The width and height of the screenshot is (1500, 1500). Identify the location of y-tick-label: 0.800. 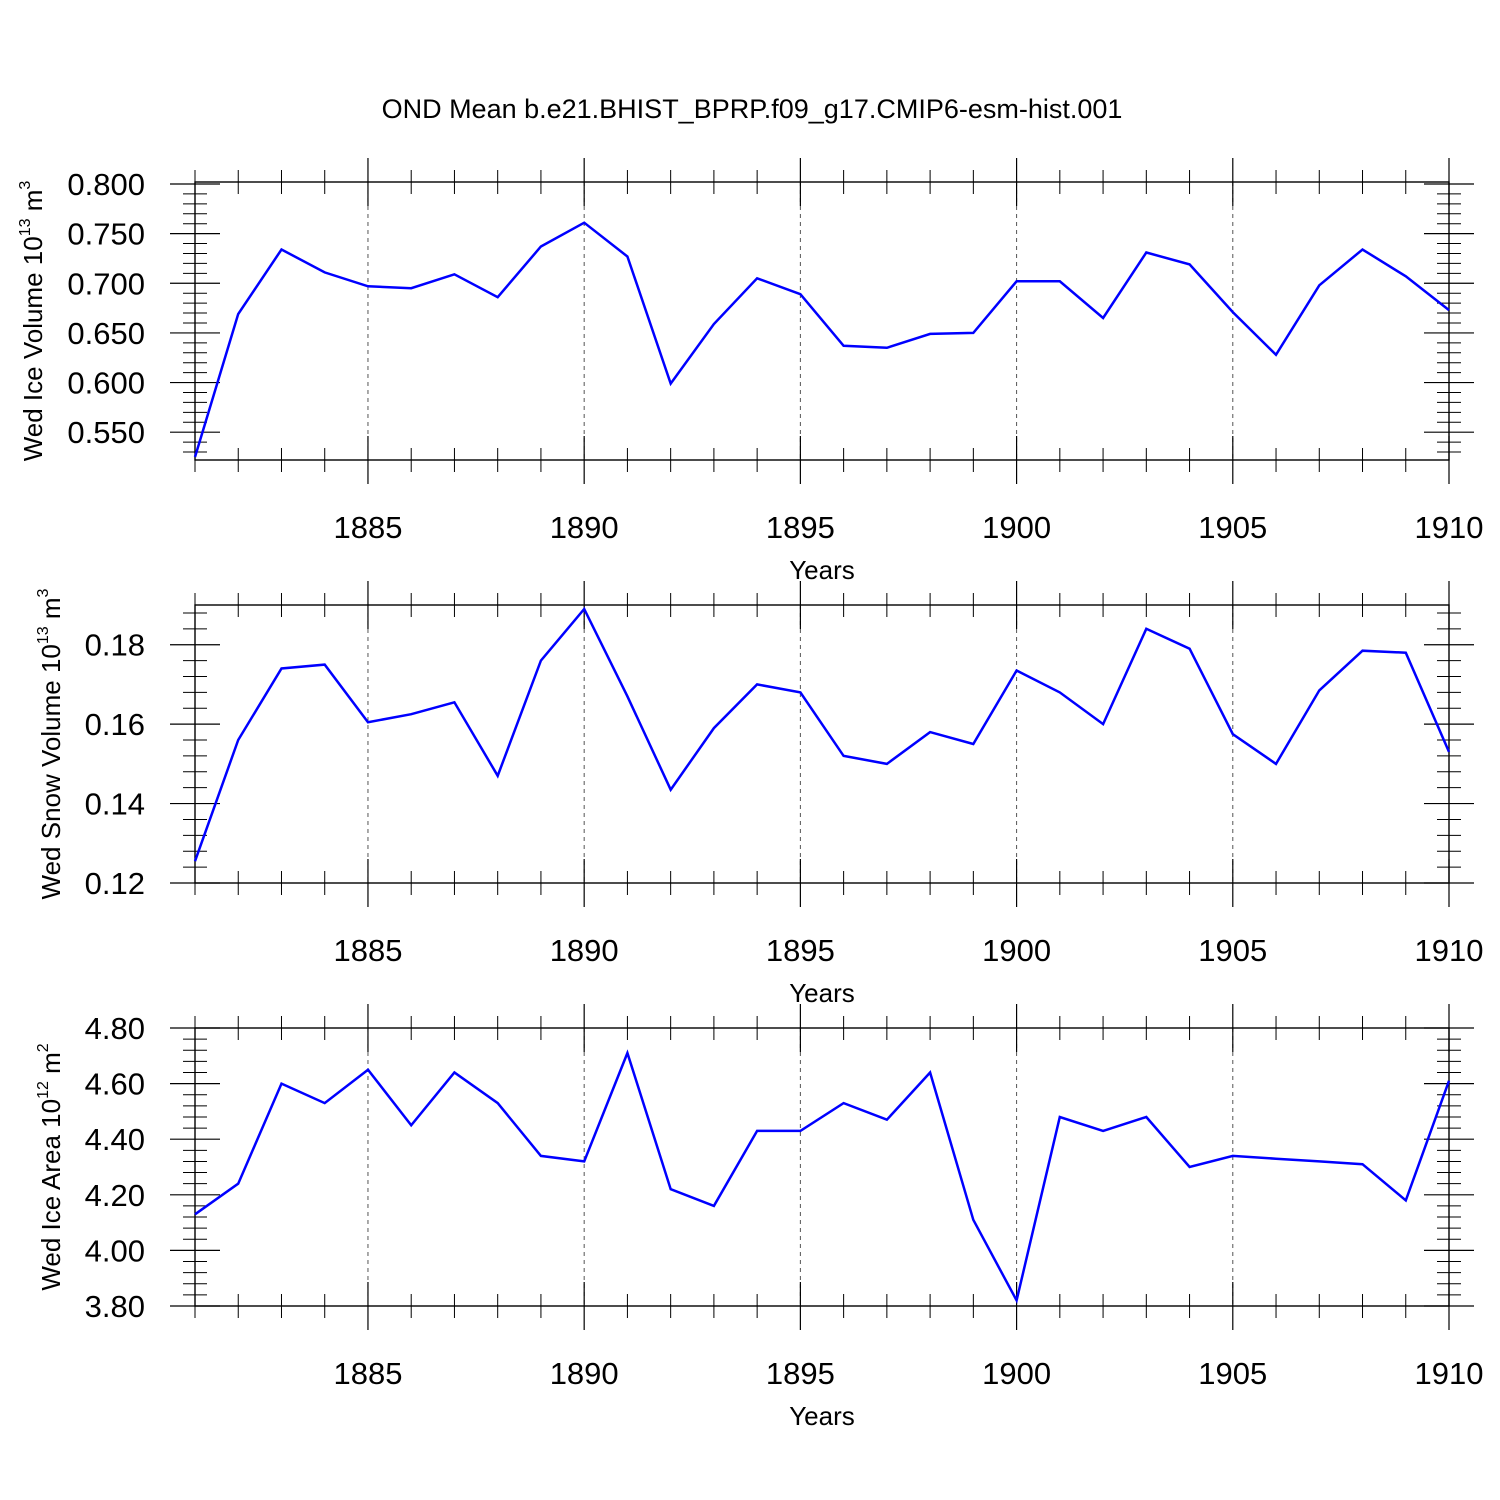
(106, 184).